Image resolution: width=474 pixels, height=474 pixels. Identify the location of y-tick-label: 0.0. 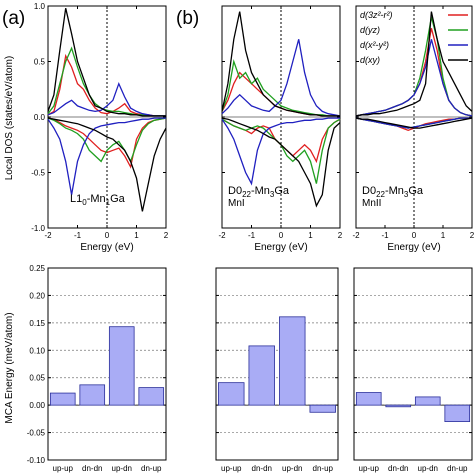
(40, 117).